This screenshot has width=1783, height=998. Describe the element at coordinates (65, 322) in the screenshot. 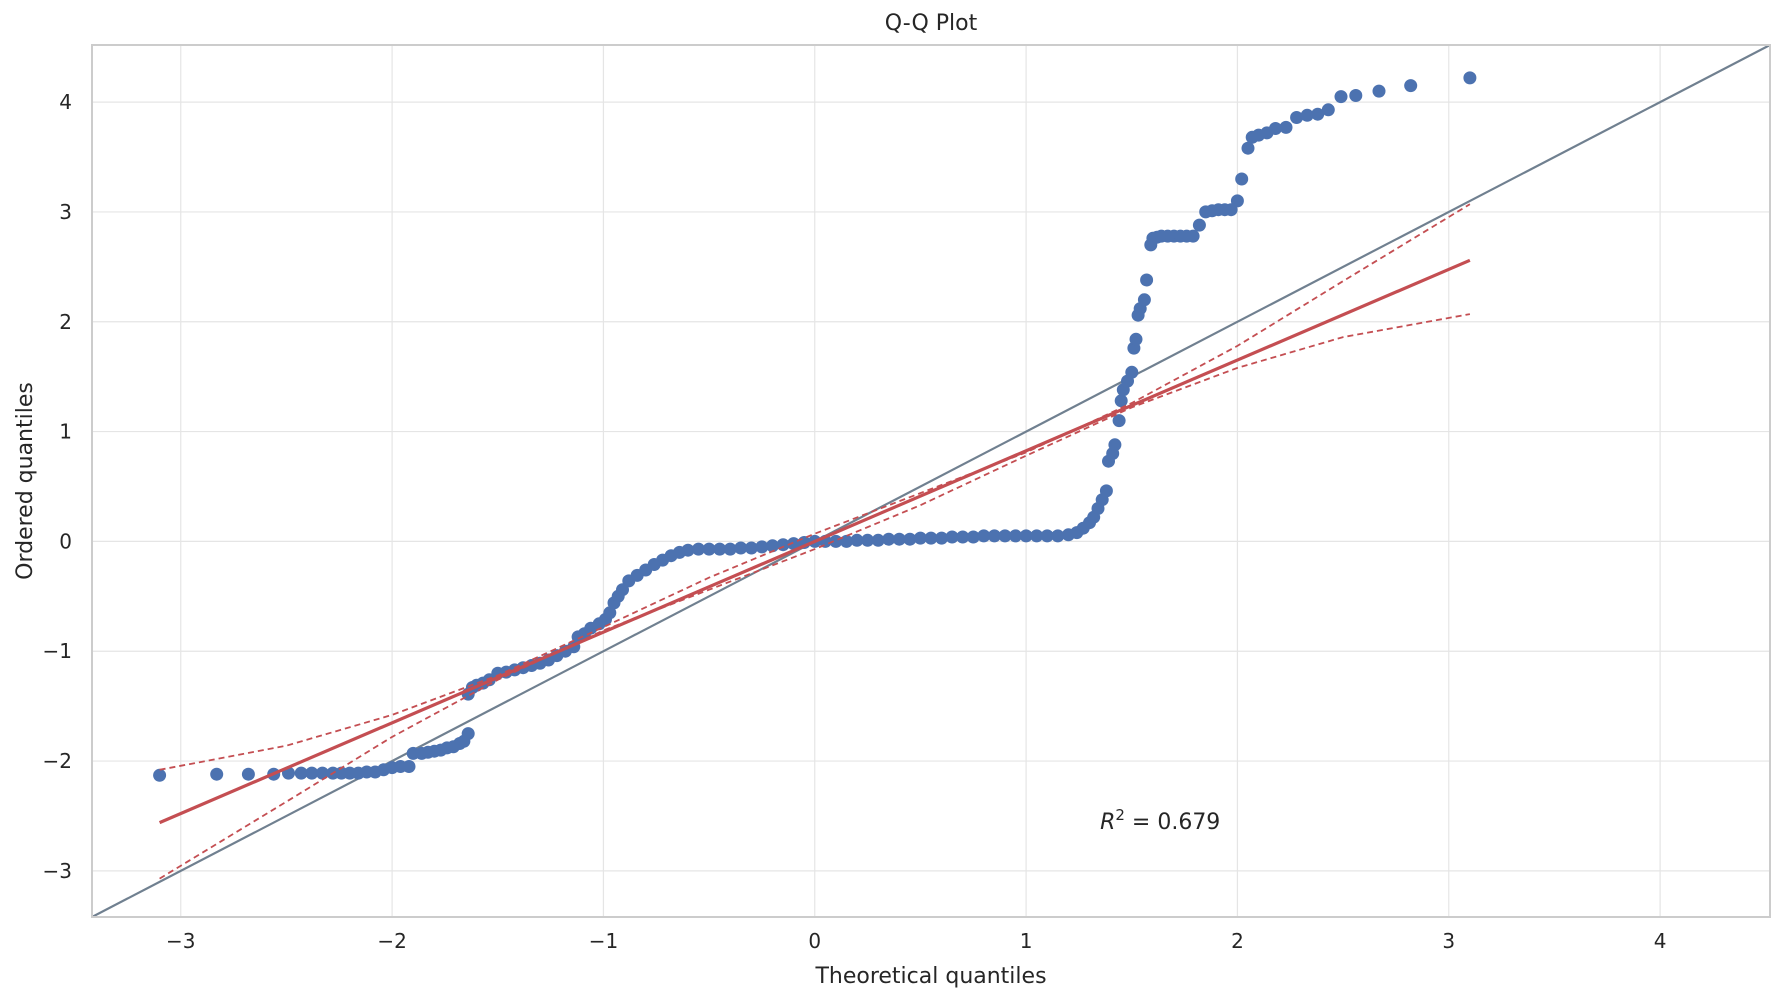

I see `y-tick-label: 2` at that location.